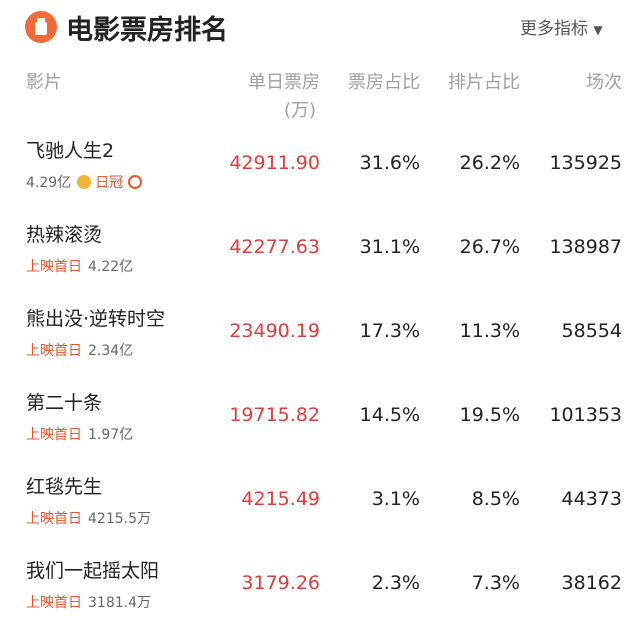 This screenshot has height=627, width=640. Describe the element at coordinates (119, 519) in the screenshot. I see `total-box-office: 4215.5万` at that location.